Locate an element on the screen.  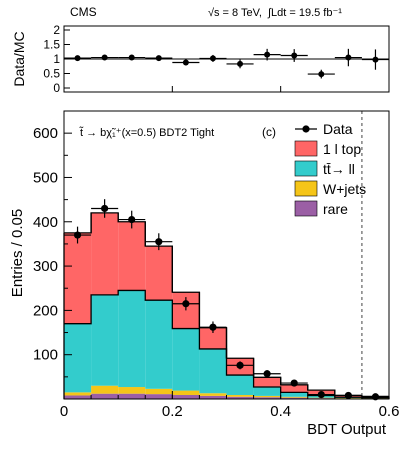
main-y-axis-label: Entries / 0.05 is located at coordinates (17, 253).